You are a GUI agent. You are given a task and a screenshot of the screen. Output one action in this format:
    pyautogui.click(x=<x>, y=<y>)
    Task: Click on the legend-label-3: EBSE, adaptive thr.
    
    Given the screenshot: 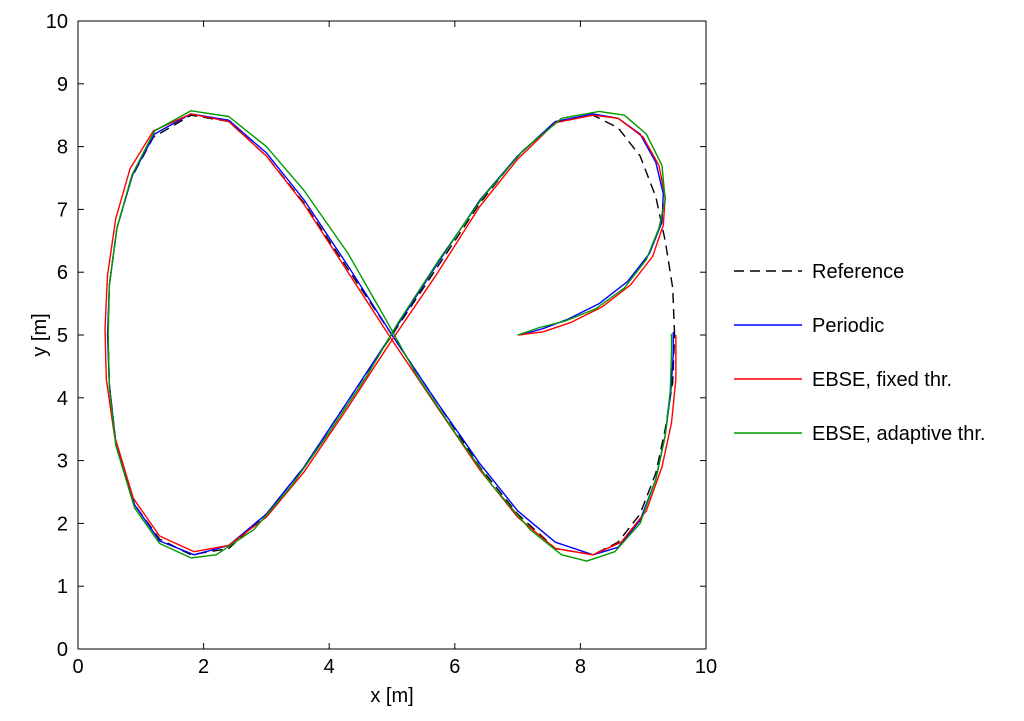 What is the action you would take?
    pyautogui.click(x=898, y=434)
    